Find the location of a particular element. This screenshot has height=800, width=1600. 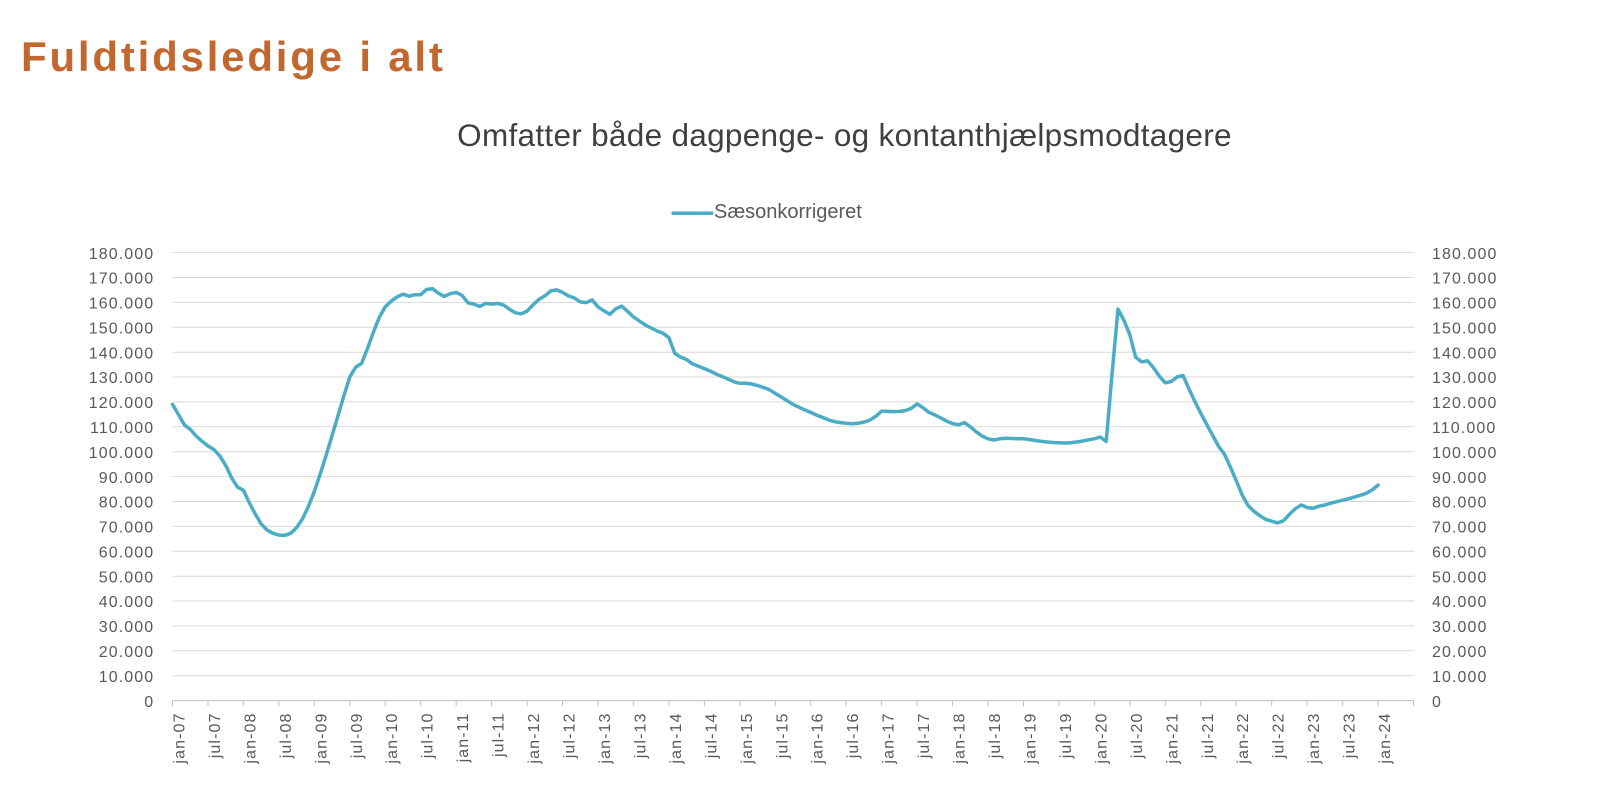

svg-text: jan-23 is located at coordinates (1314, 739).